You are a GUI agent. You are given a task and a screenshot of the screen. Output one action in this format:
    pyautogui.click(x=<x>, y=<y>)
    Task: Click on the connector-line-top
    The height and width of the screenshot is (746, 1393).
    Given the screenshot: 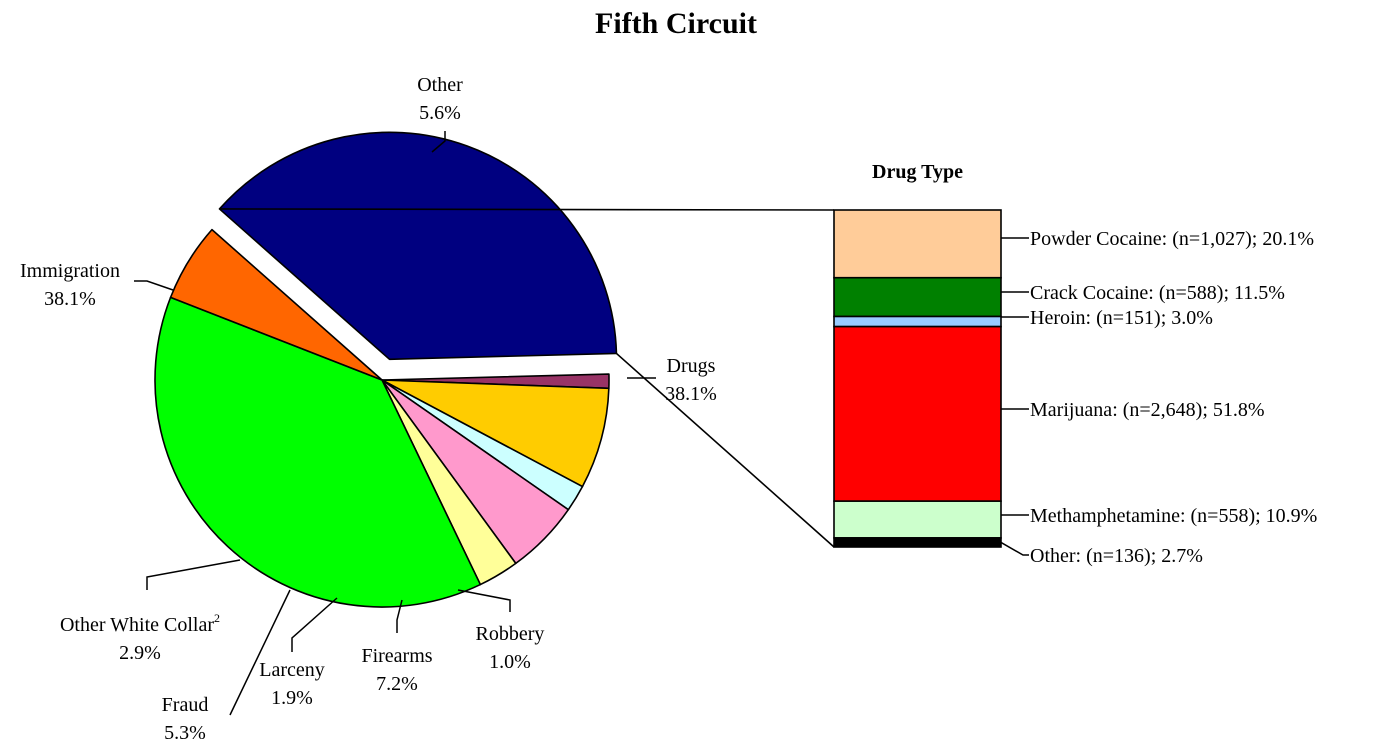 What is the action you would take?
    pyautogui.click(x=527, y=209)
    